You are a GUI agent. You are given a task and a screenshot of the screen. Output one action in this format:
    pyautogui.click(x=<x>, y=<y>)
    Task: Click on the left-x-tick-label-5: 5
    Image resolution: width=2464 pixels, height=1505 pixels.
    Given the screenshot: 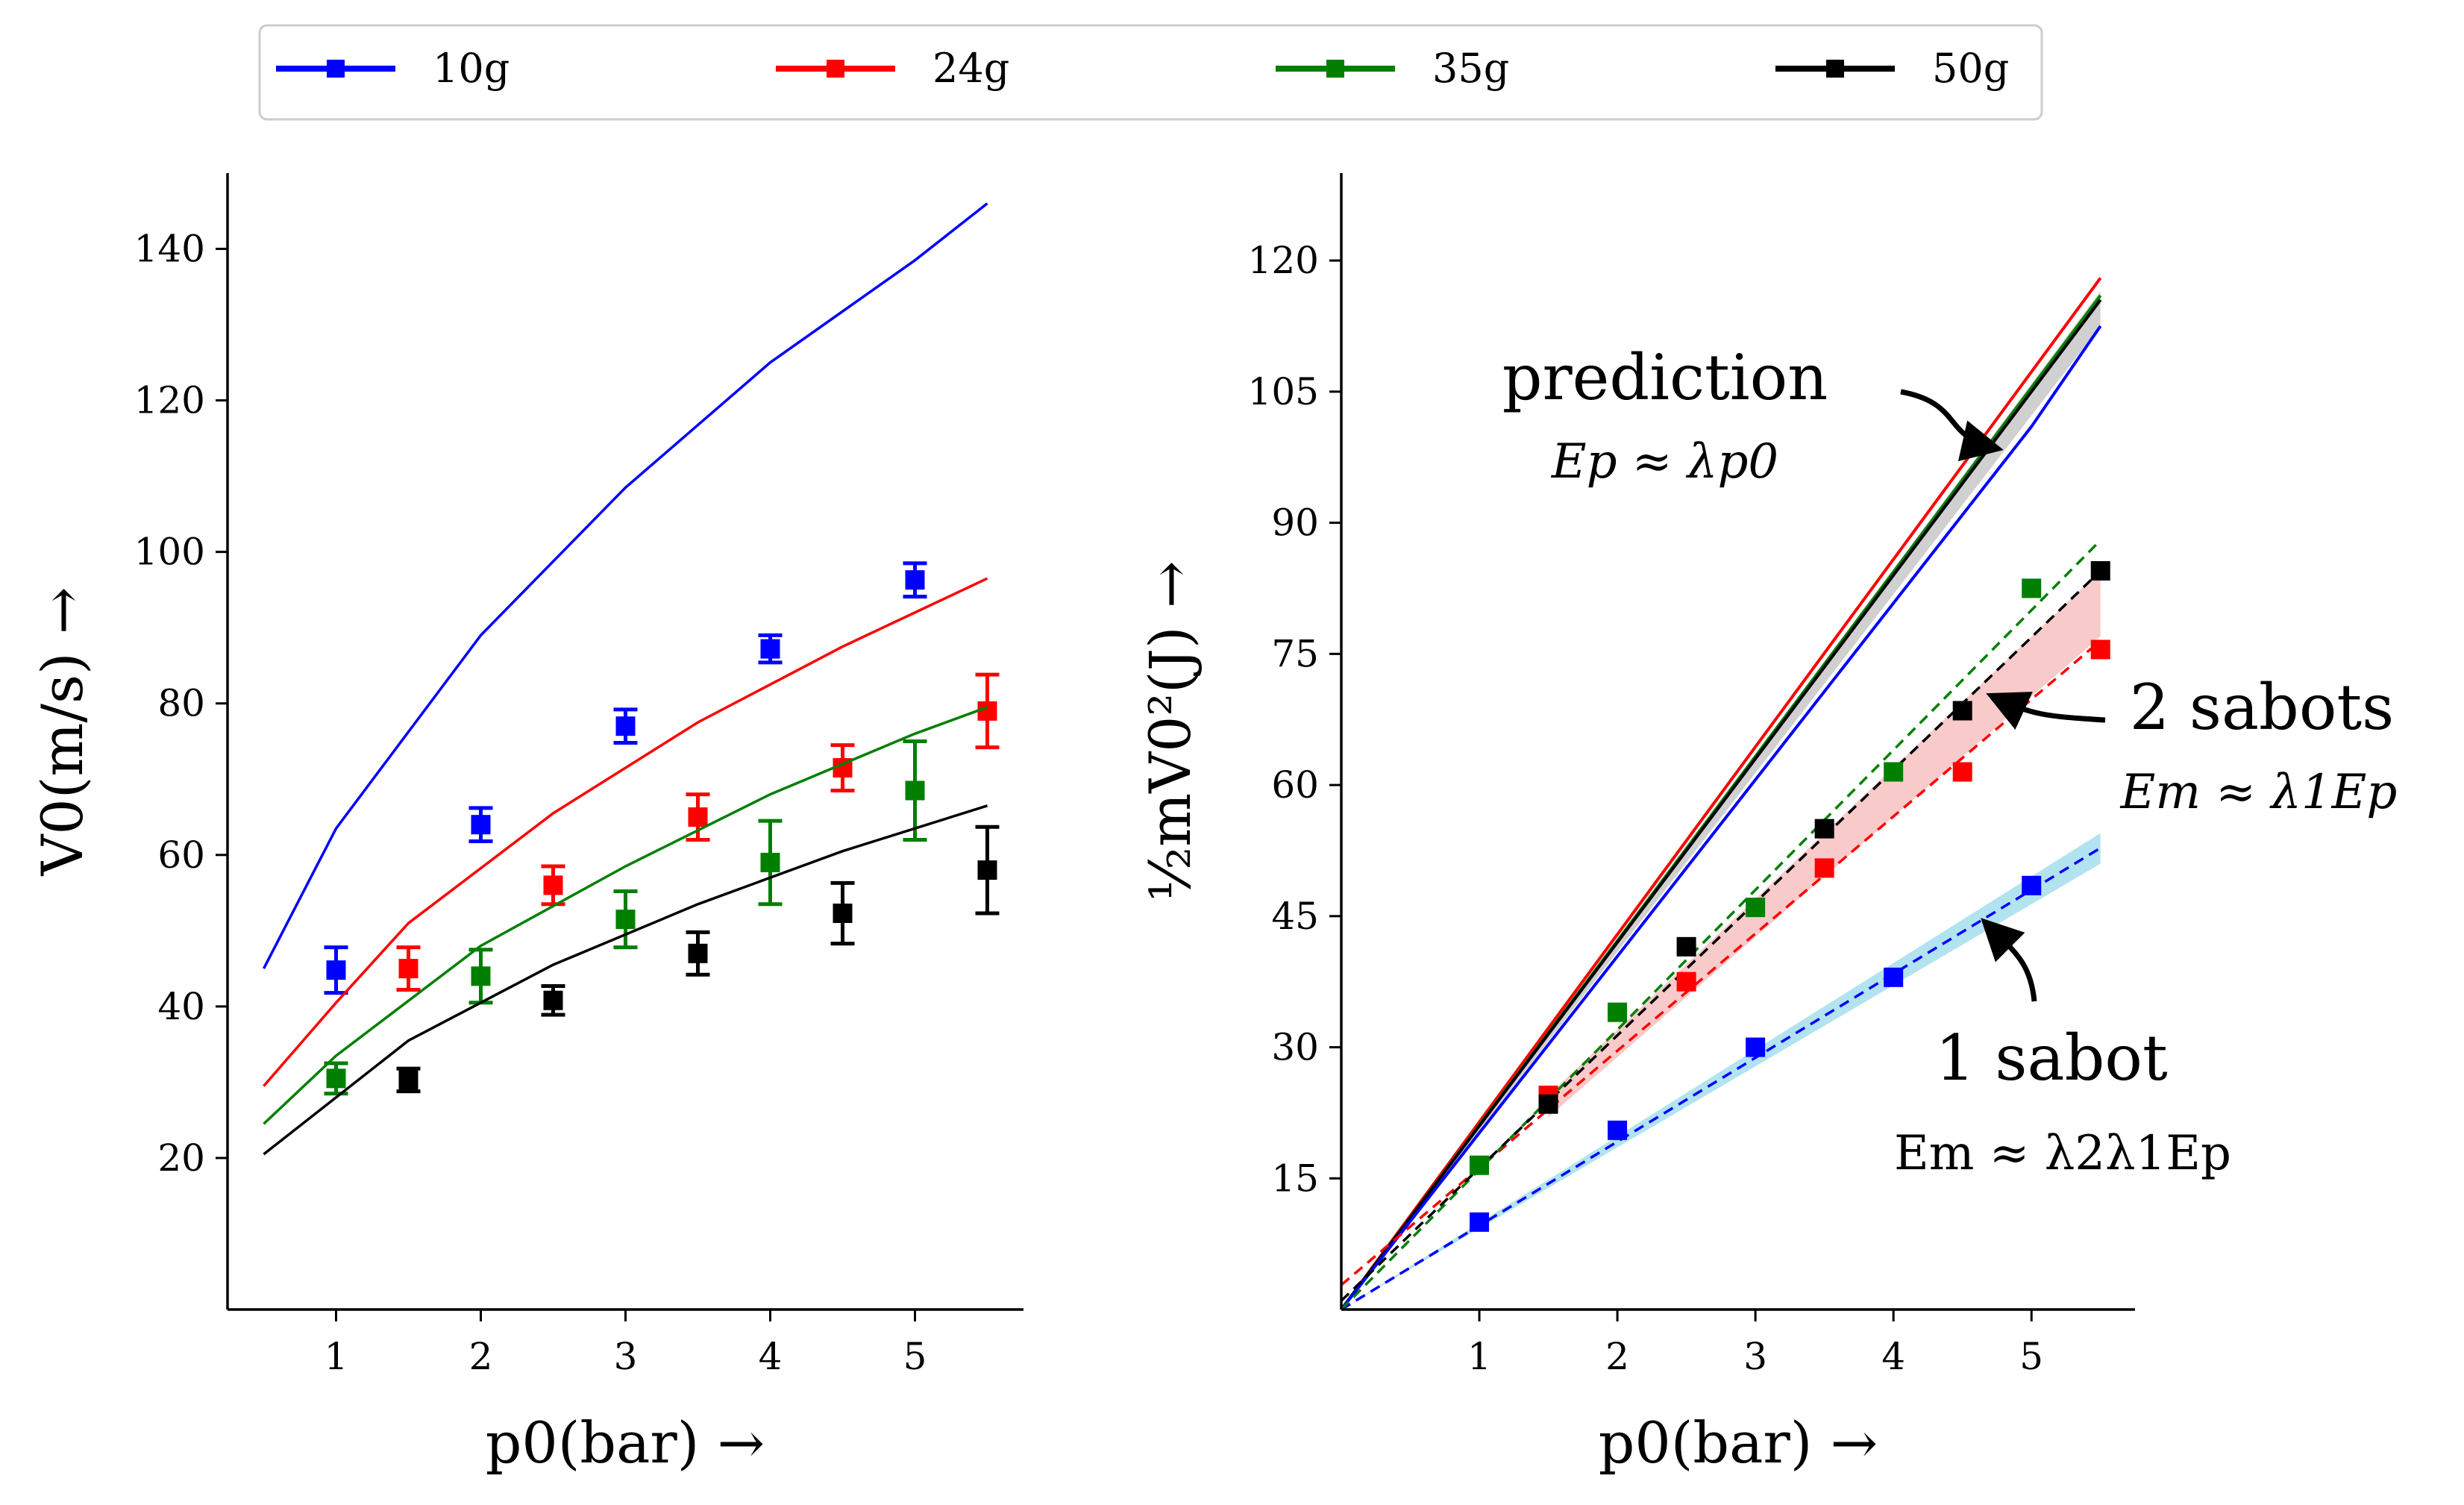 What is the action you would take?
    pyautogui.click(x=915, y=1356)
    